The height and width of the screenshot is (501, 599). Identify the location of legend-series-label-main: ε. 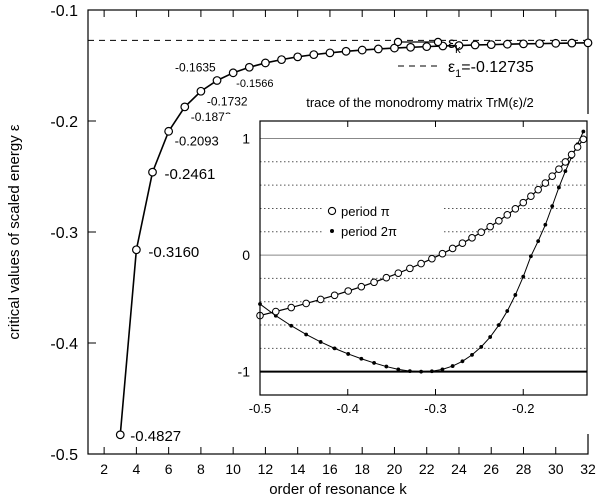
(451, 43).